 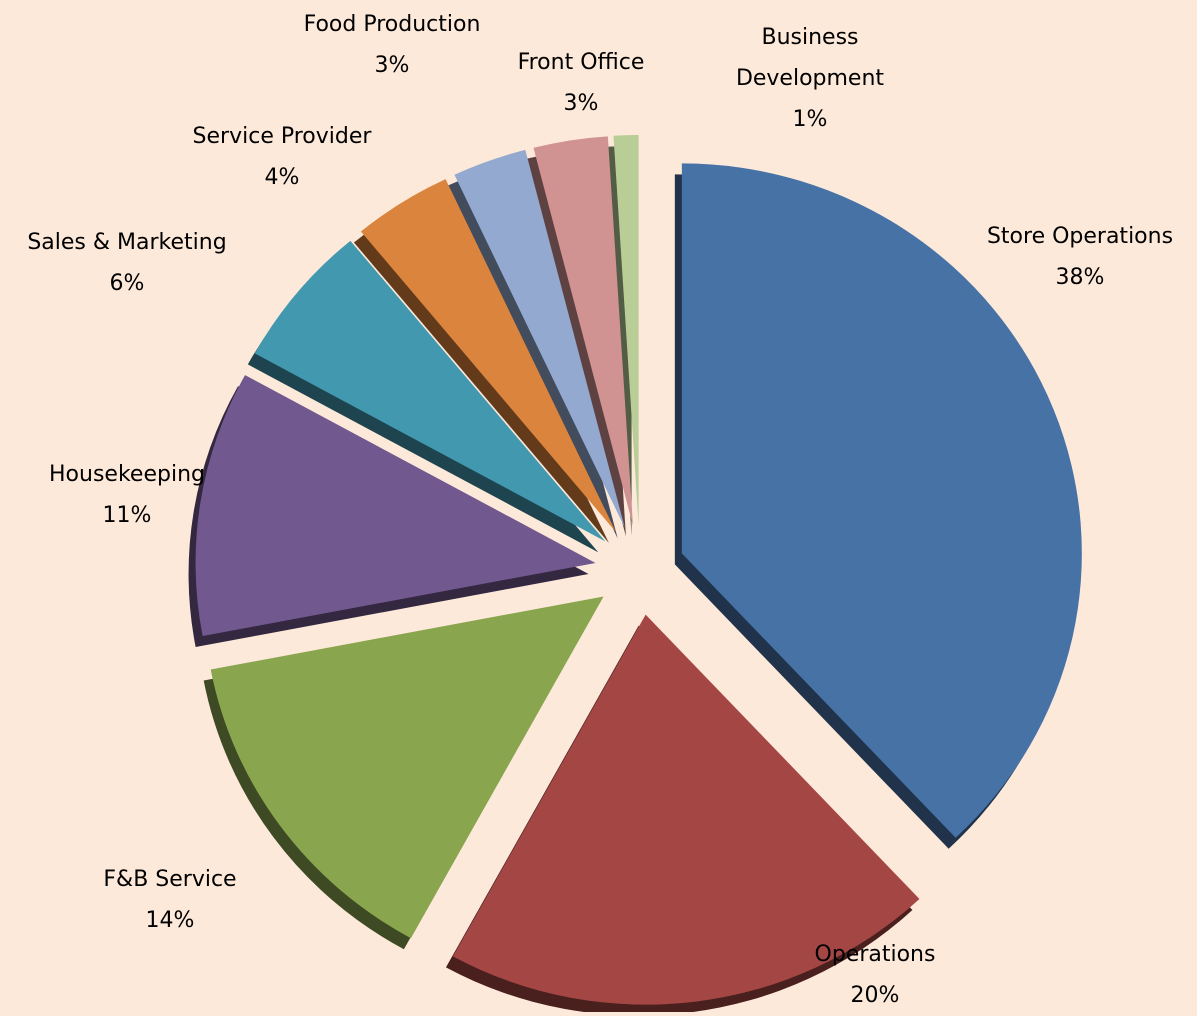 I want to click on value-label: 6%, so click(x=127, y=283).